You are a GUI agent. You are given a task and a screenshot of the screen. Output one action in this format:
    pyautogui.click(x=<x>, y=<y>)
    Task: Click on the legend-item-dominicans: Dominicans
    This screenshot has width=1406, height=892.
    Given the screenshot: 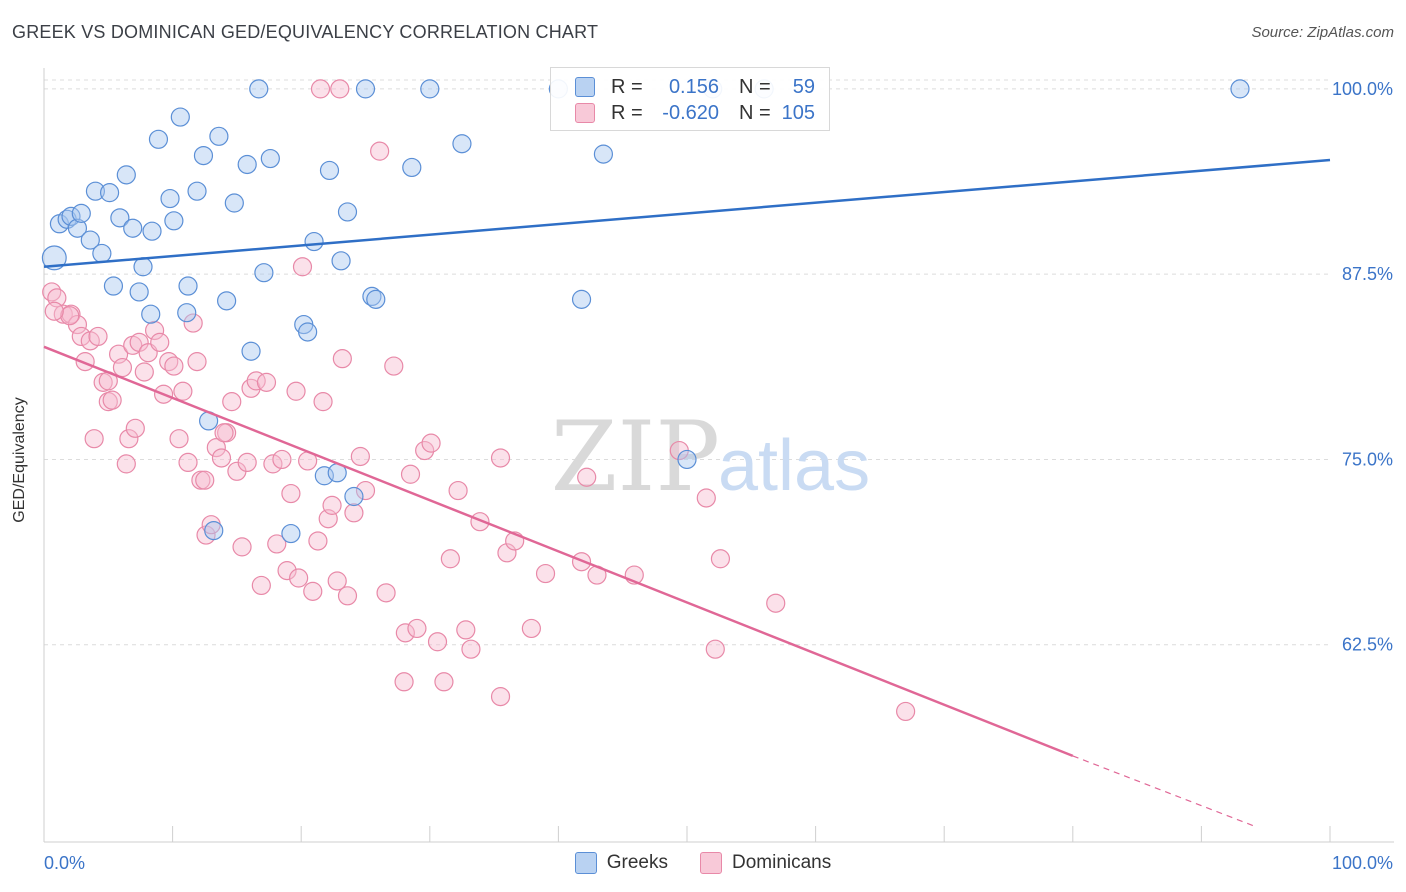 What is the action you would take?
    pyautogui.click(x=765, y=863)
    